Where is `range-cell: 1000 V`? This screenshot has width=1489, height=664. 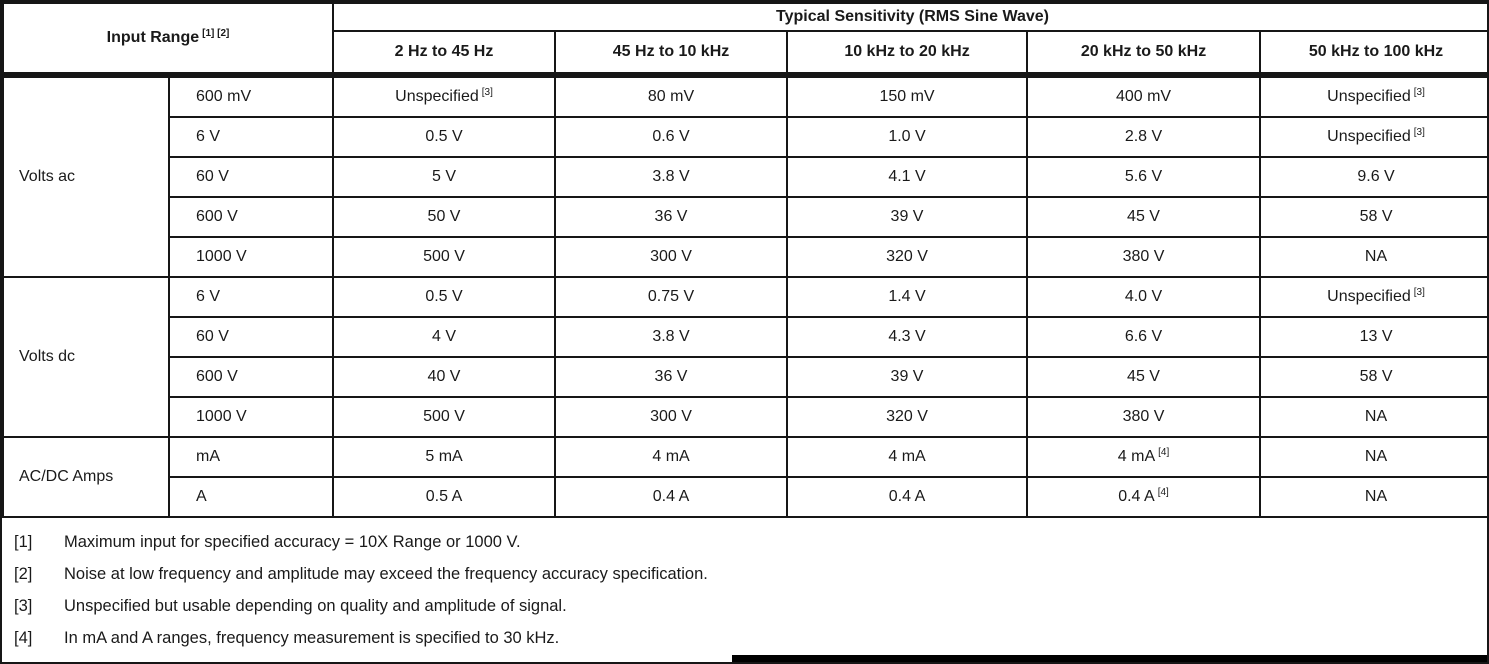 range-cell: 1000 V is located at coordinates (251, 417).